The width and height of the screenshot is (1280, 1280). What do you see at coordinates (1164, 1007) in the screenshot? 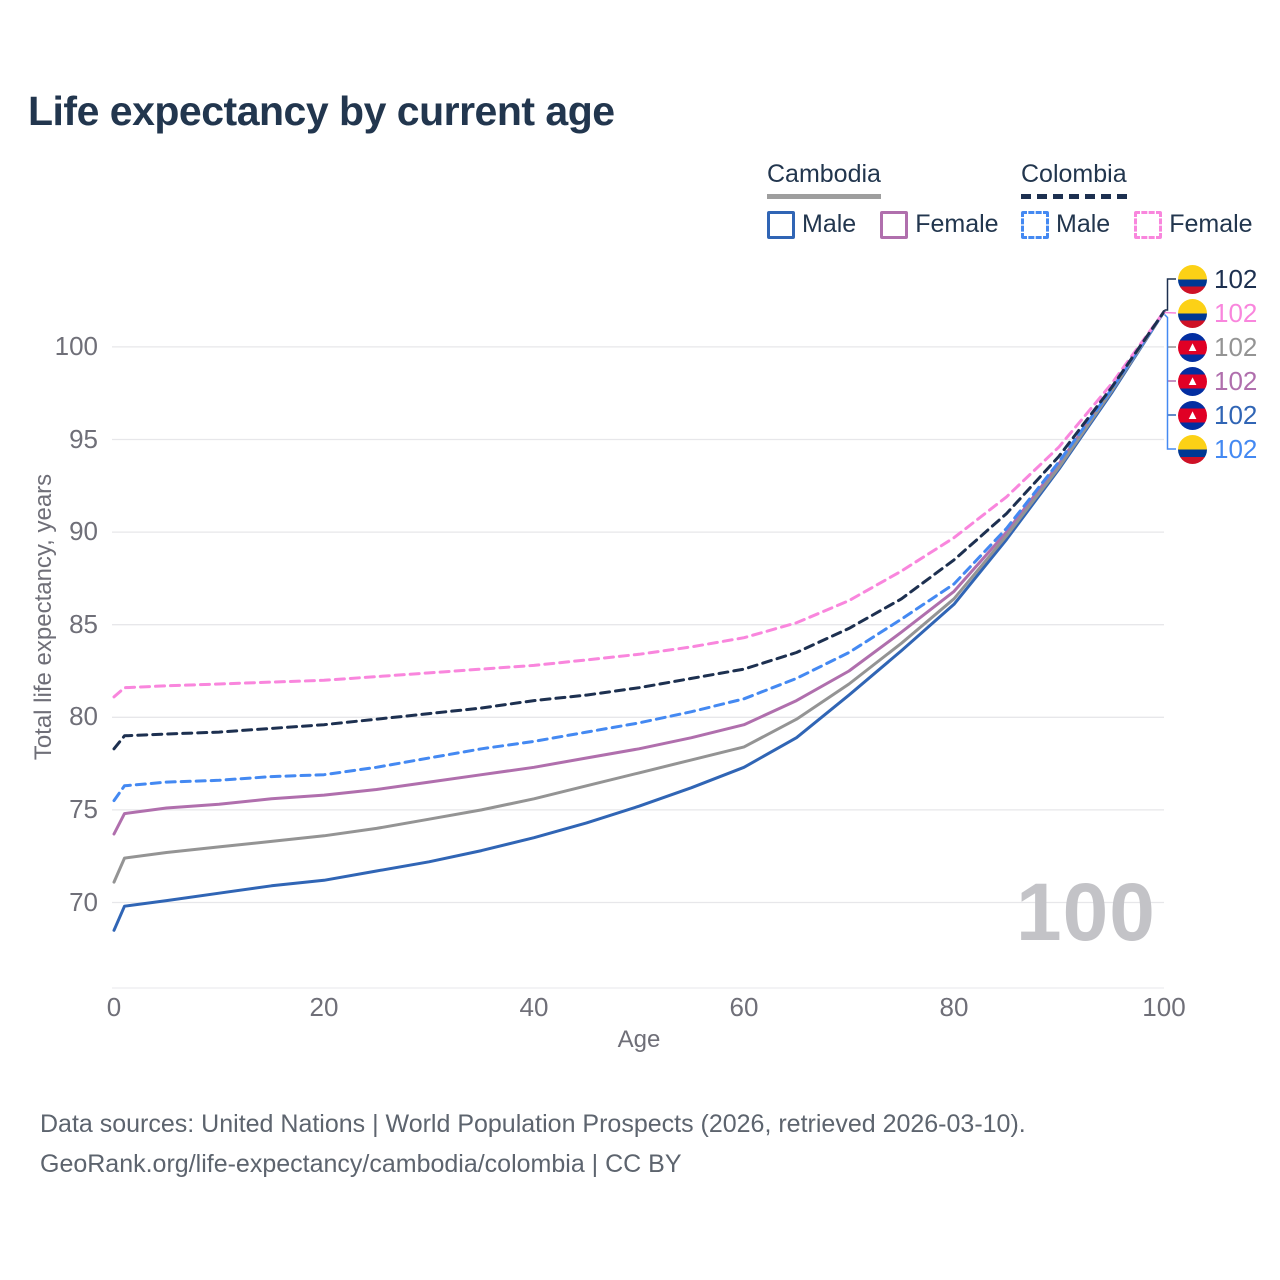
I see `x-tick-label: 100` at bounding box center [1164, 1007].